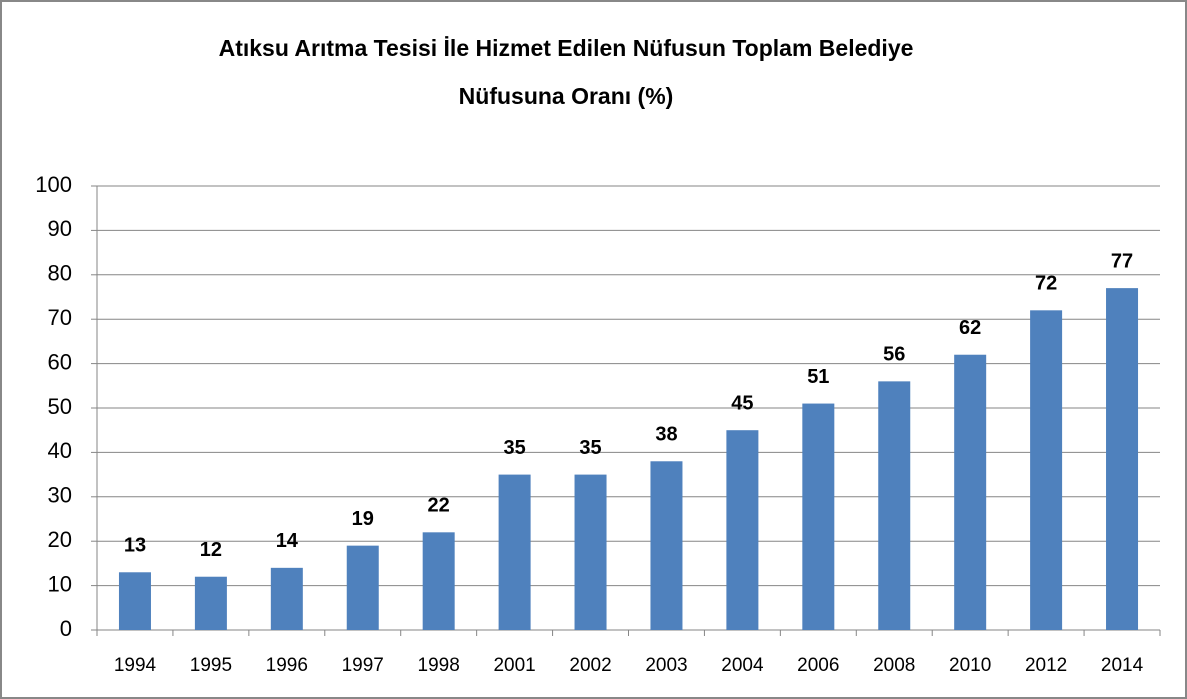 The width and height of the screenshot is (1187, 699). I want to click on data-label: 45, so click(742, 403).